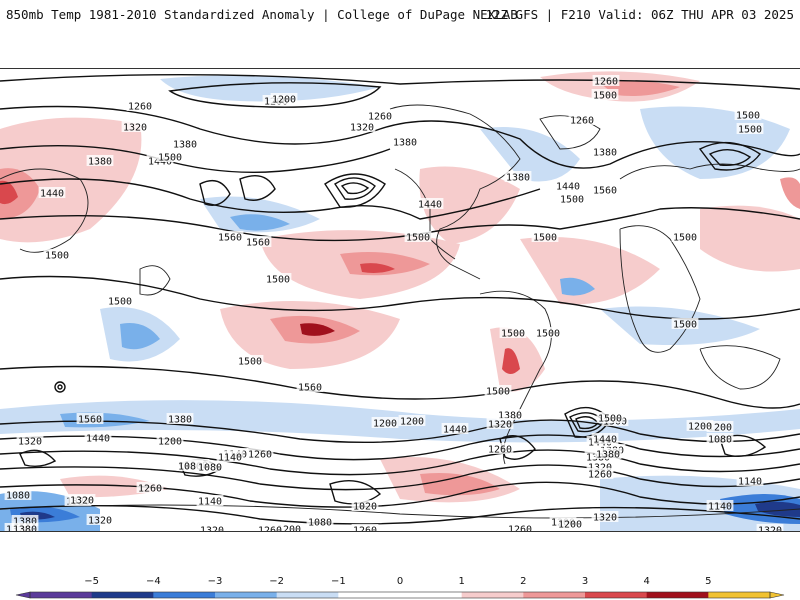  Describe the element at coordinates (400, 587) in the screenshot. I see `colorbar-canvas: −5 −4 −3 −2 −1 0 1 2 3 4 5` at that location.